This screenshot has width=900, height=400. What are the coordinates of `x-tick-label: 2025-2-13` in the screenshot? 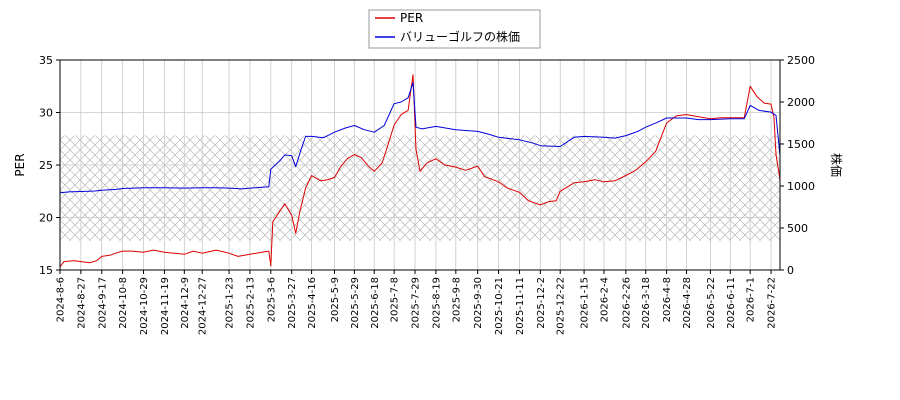 It's located at (250, 303).